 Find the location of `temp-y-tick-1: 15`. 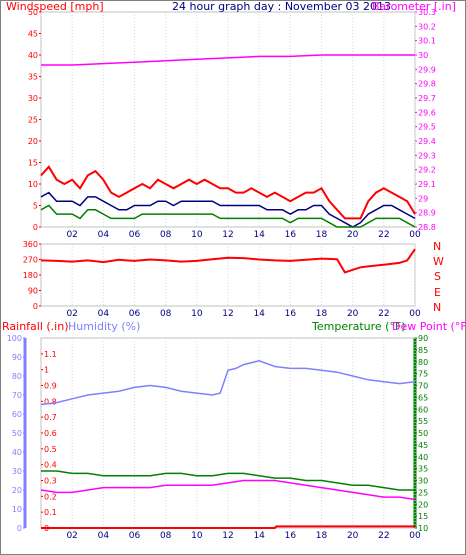

temp-y-tick-1: 15 is located at coordinates (423, 516).